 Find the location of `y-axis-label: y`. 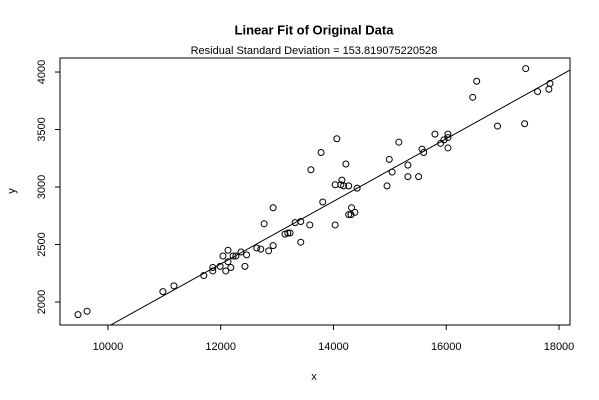

y-axis-label: y is located at coordinates (12, 191).